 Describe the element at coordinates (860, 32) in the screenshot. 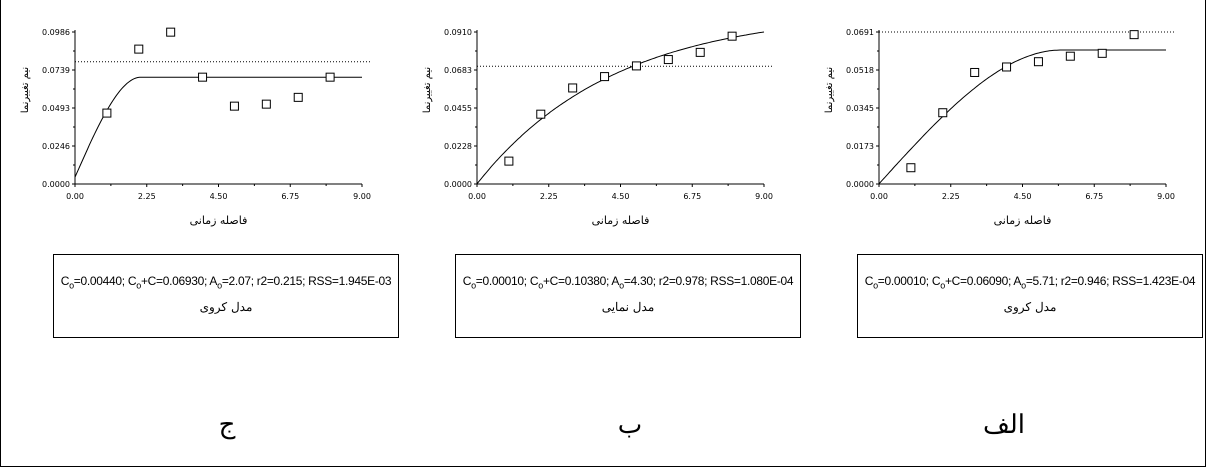

I see `y-tick-label: 0.0691` at that location.